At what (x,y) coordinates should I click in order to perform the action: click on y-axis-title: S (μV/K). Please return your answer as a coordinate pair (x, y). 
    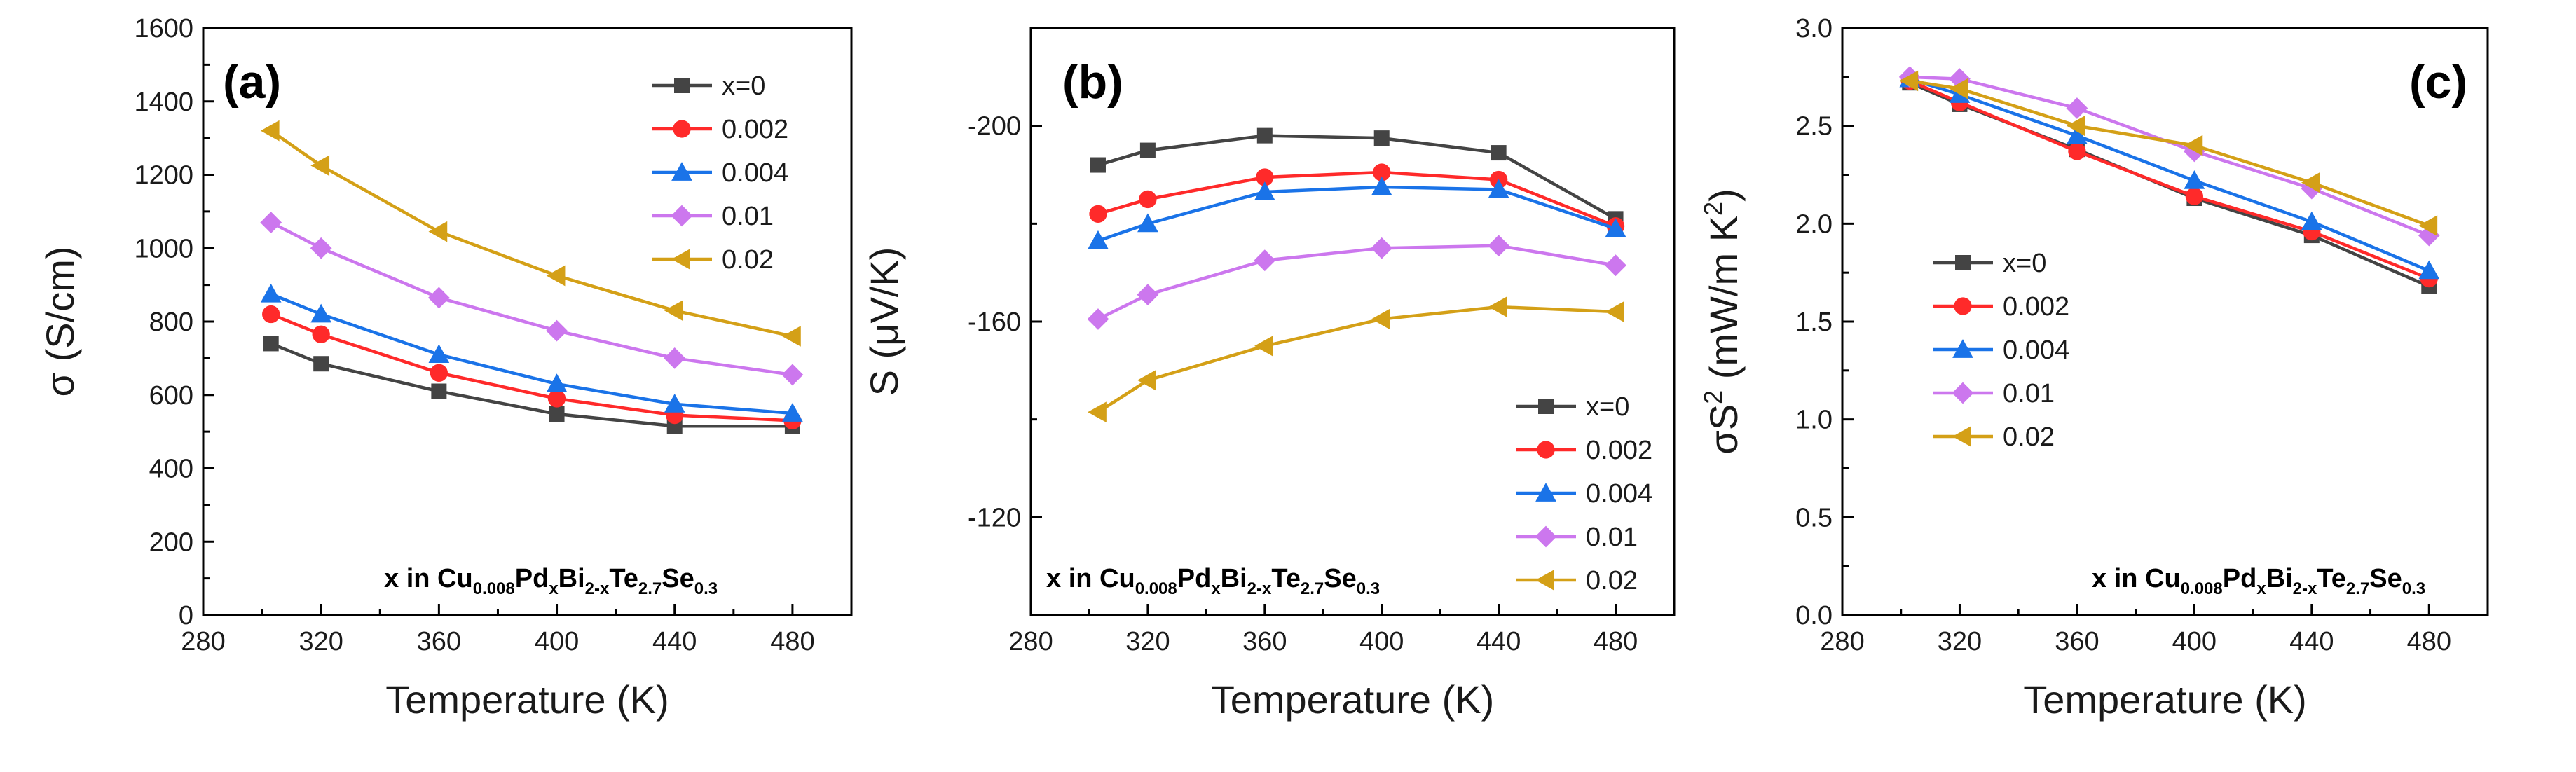
    Looking at the image, I should click on (884, 322).